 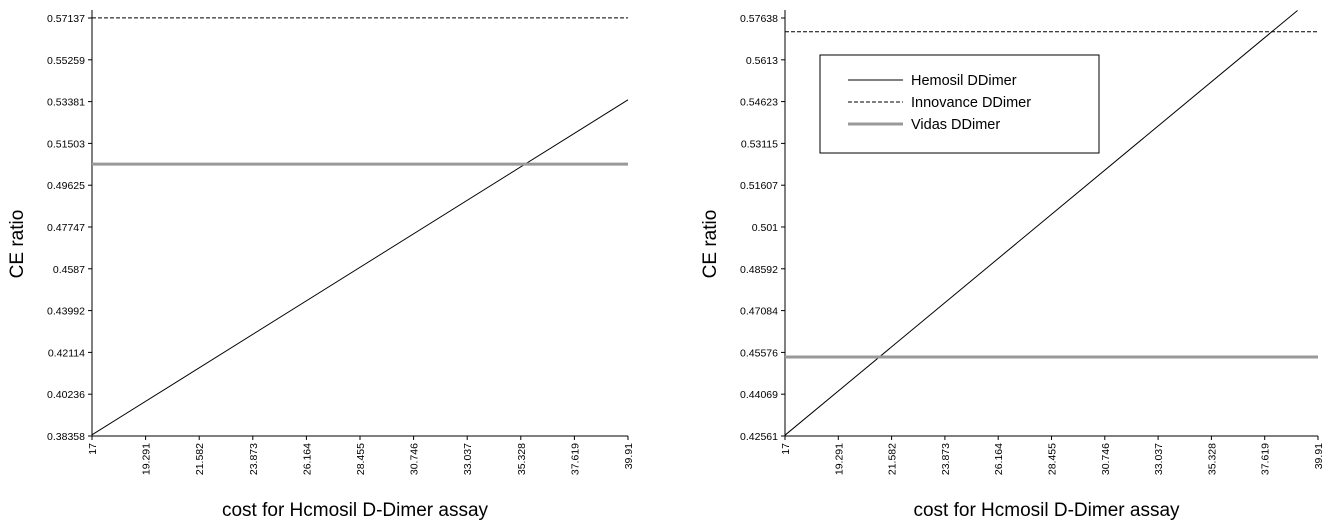 What do you see at coordinates (69, 270) in the screenshot?
I see `y-tick-label: 0.4587` at bounding box center [69, 270].